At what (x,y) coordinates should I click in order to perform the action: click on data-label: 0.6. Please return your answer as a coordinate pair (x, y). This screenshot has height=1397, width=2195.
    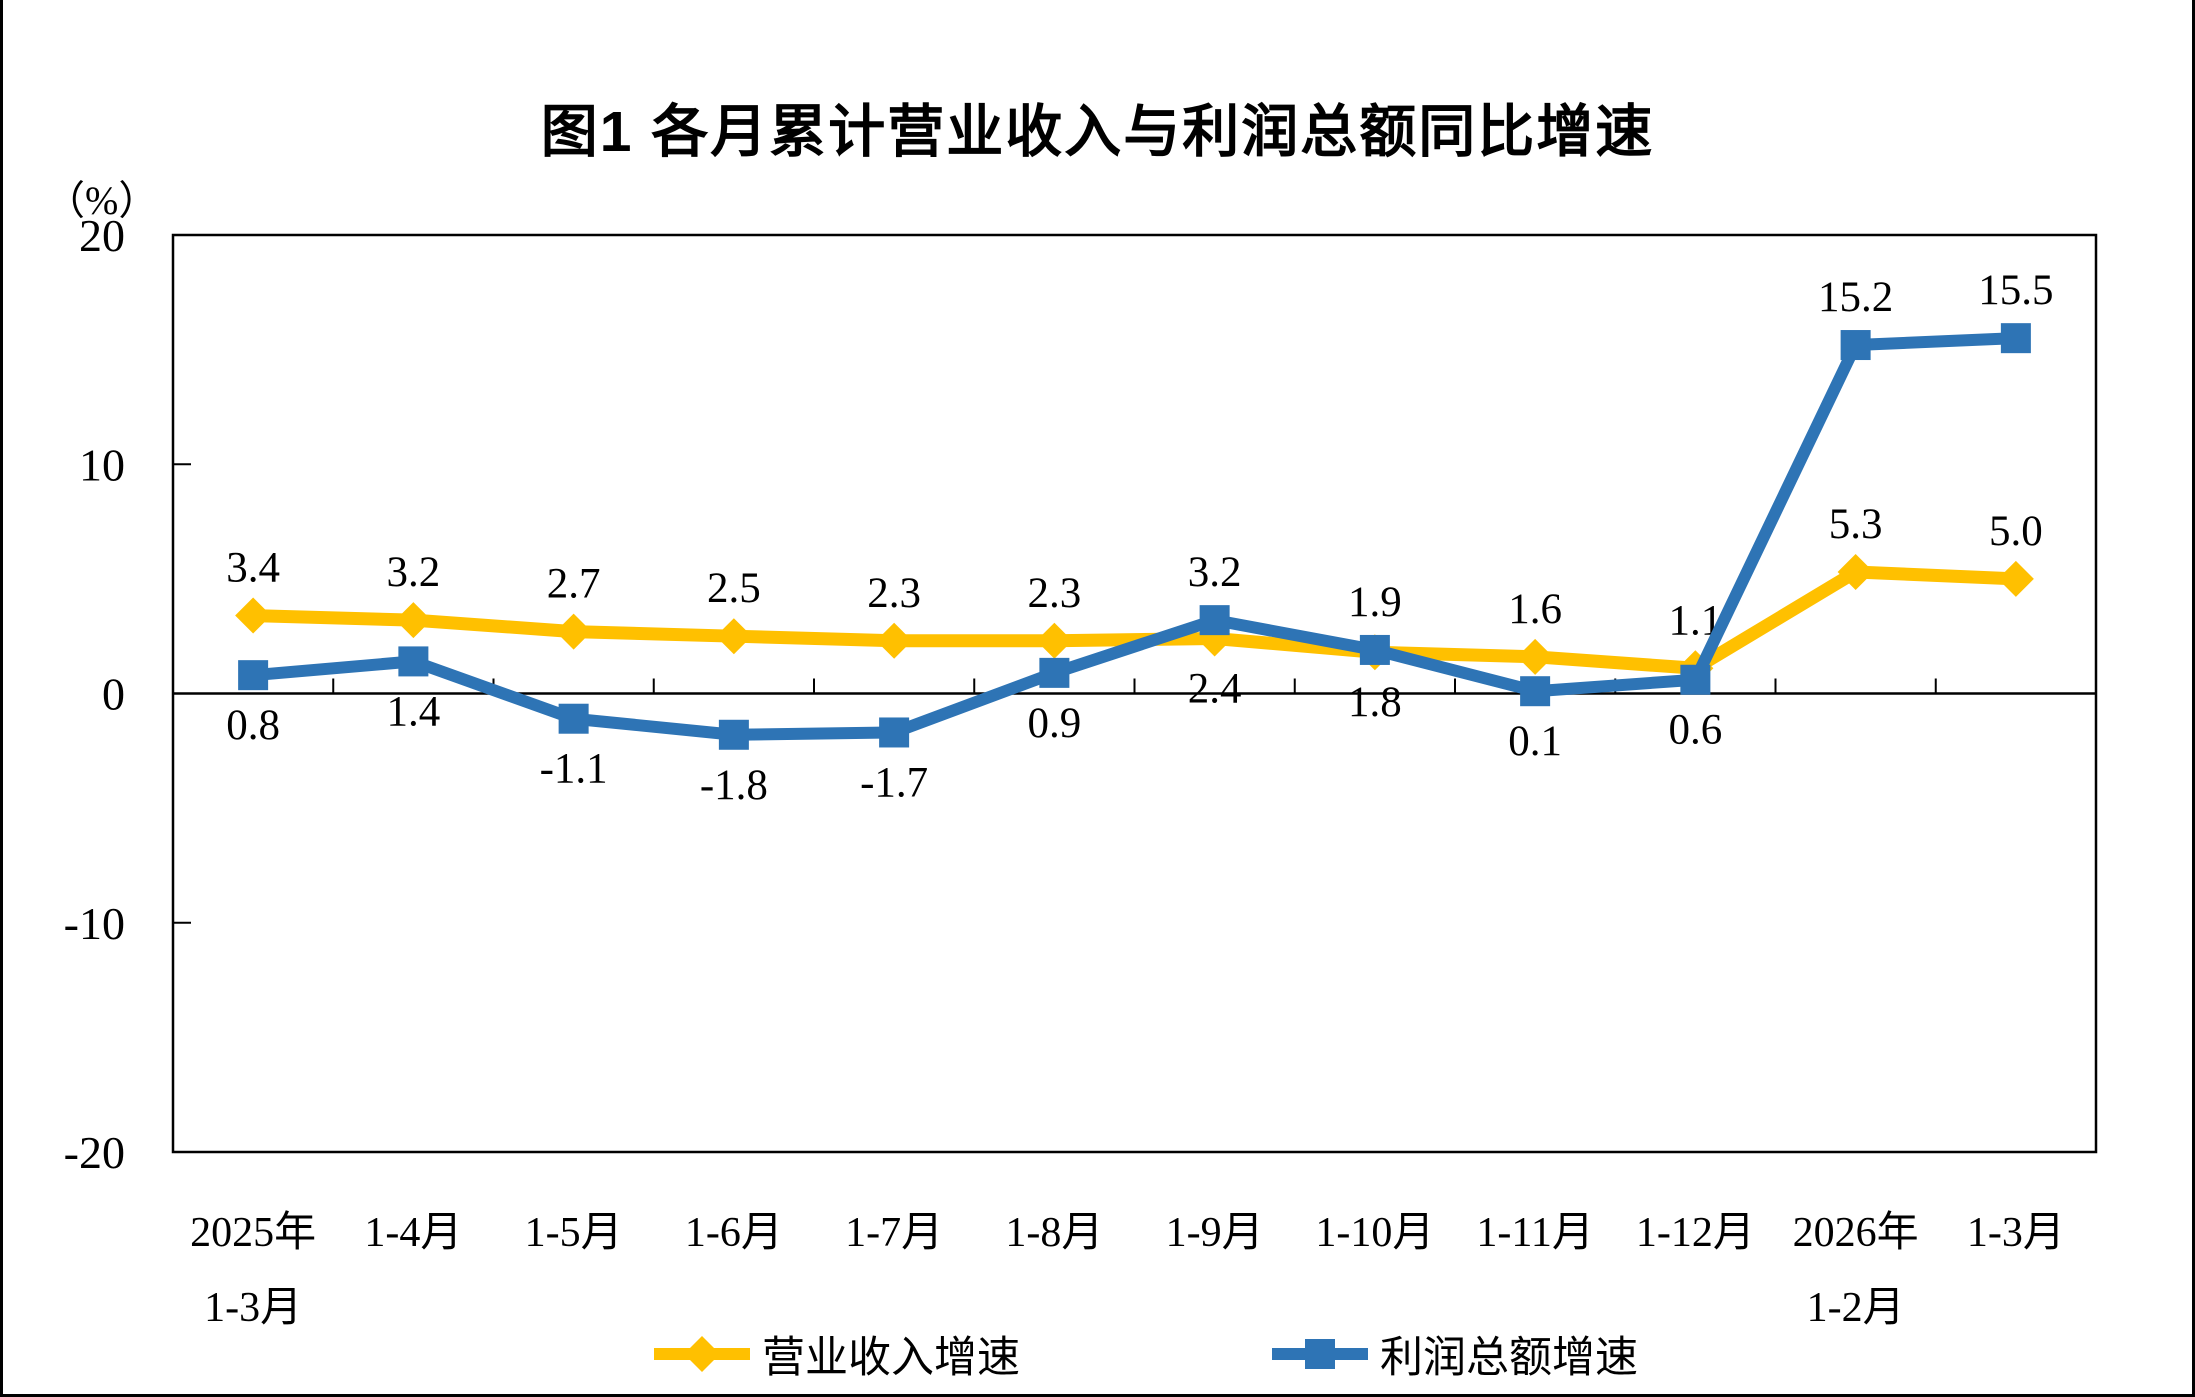
    Looking at the image, I should click on (1696, 730).